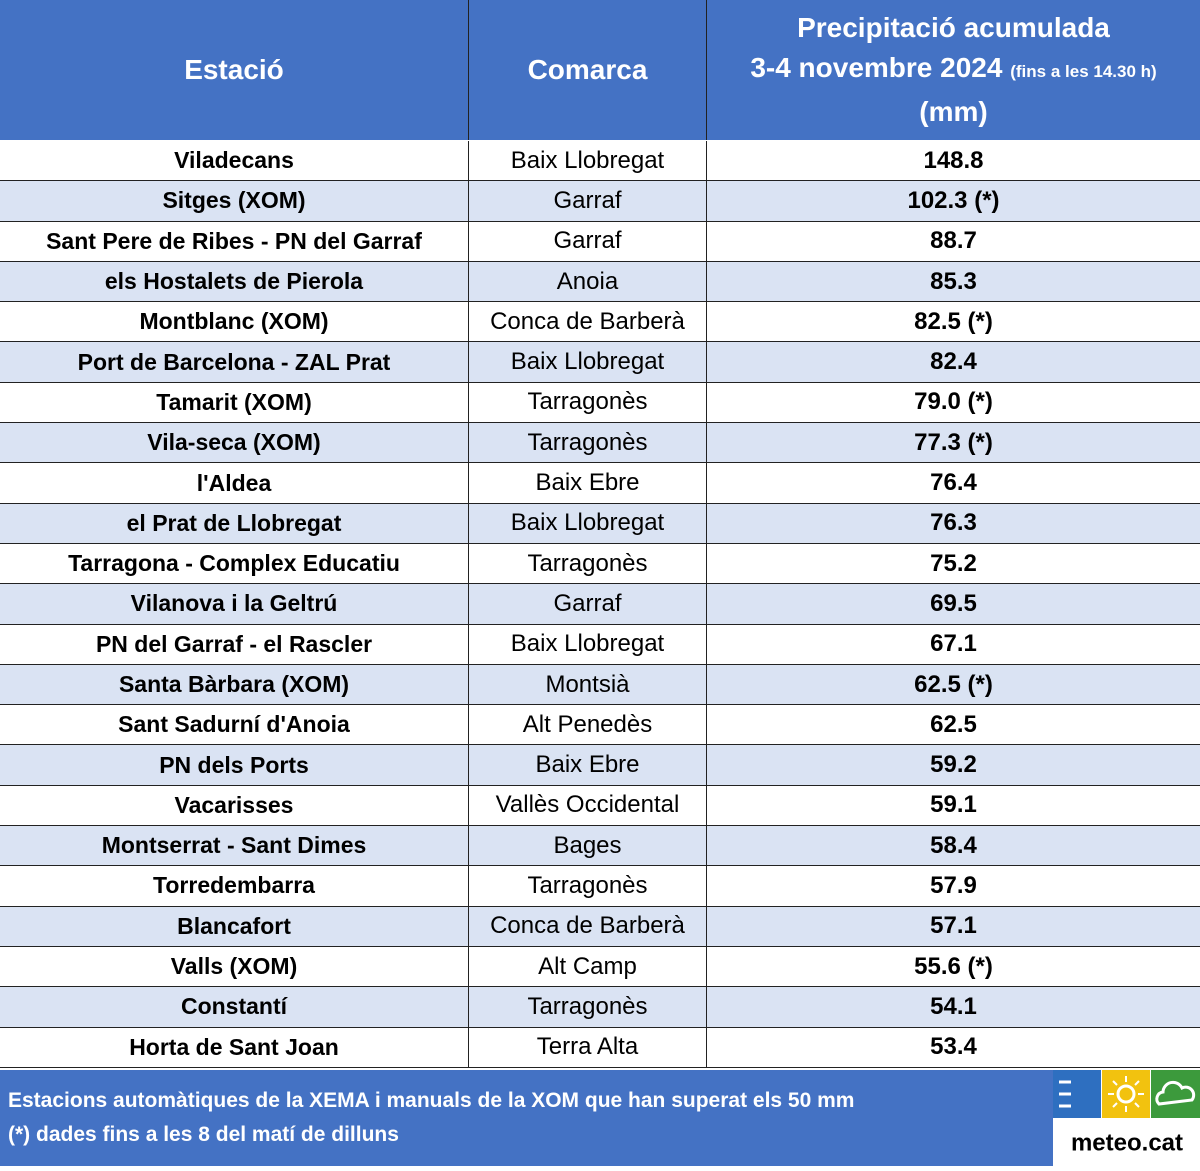 This screenshot has height=1171, width=1200. What do you see at coordinates (588, 966) in the screenshot?
I see `comarca: Alt Camp` at bounding box center [588, 966].